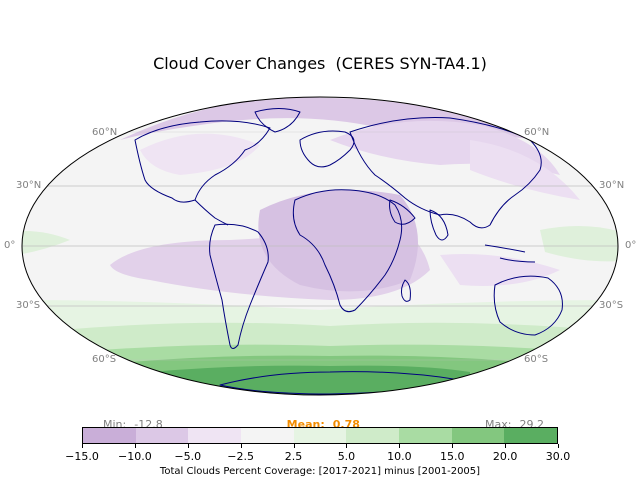  I want to click on lat-label-30n-right: 30°N, so click(612, 185).